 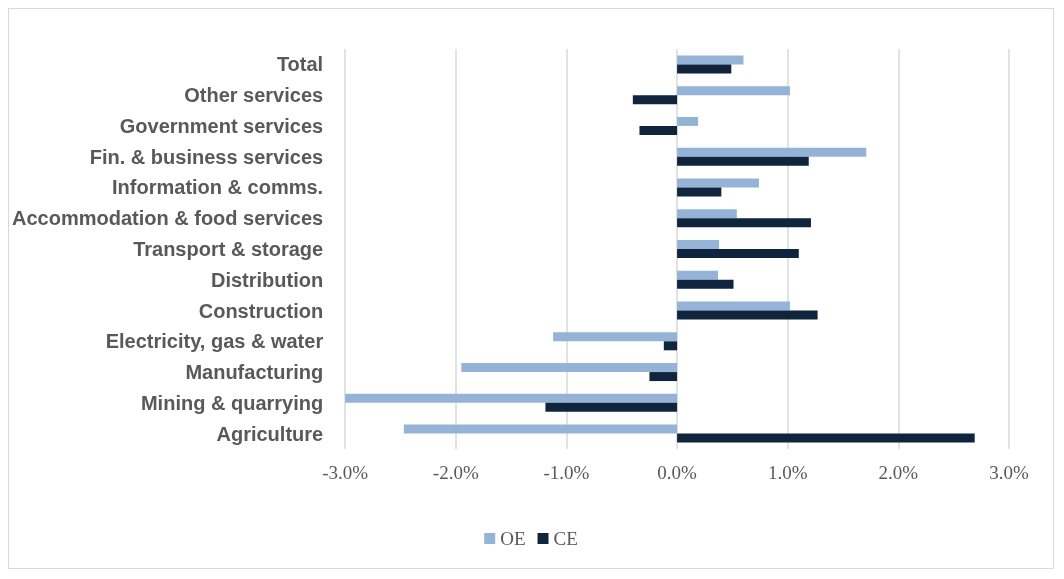 What do you see at coordinates (167, 218) in the screenshot?
I see `y-tick-label: Accommodation & food services` at bounding box center [167, 218].